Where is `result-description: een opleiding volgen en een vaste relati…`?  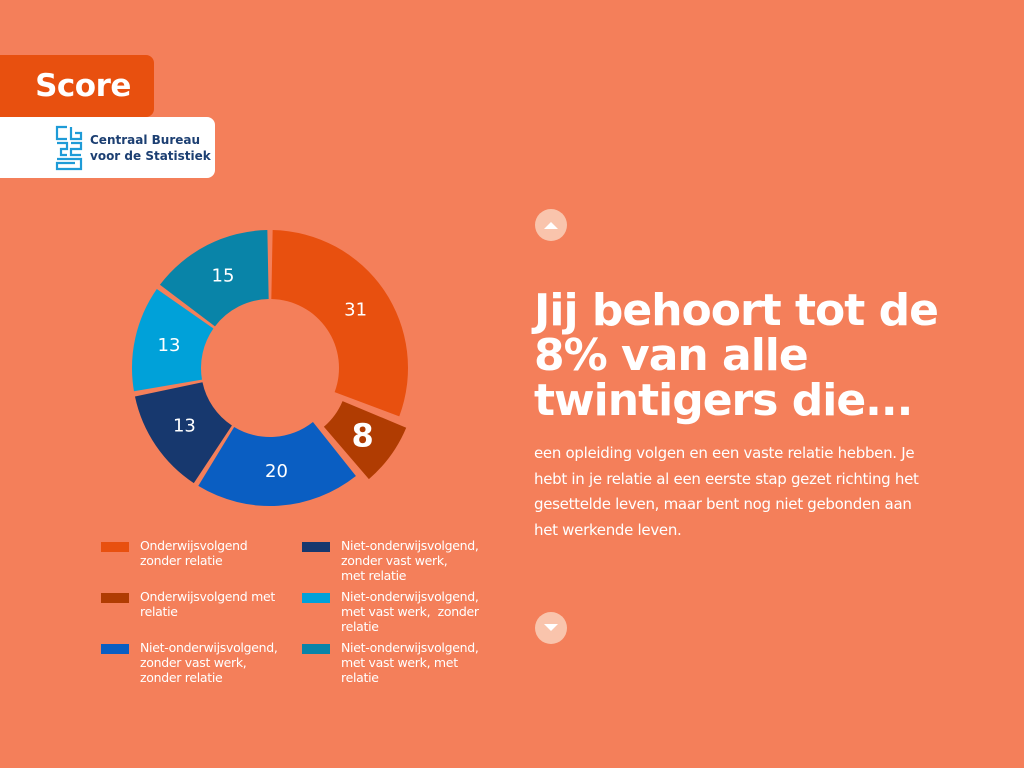
result-description: een opleiding volgen en een vaste relati… is located at coordinates (726, 491).